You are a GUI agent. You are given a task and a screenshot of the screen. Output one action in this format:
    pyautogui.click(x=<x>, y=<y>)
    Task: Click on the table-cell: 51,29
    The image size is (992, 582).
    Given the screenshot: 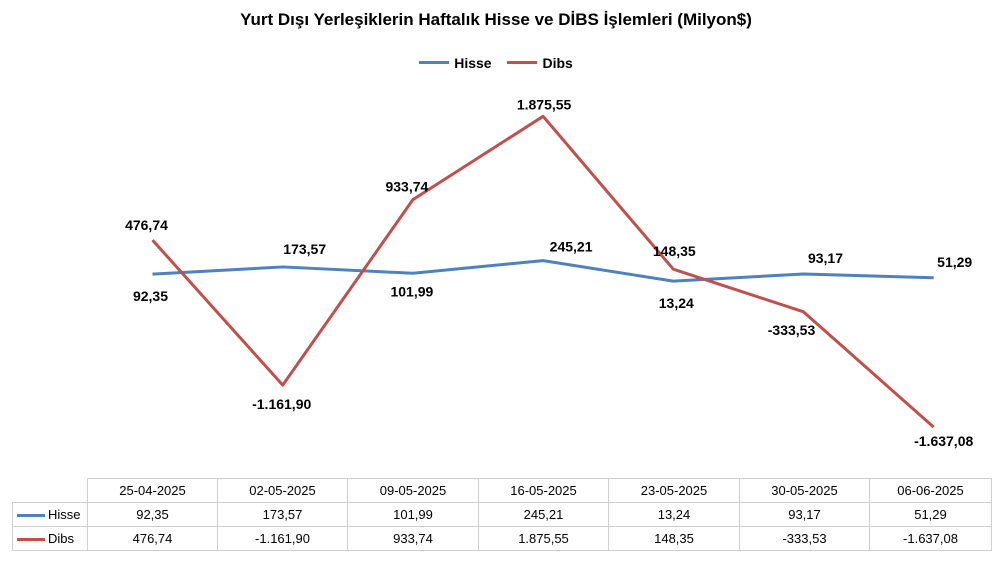 What is the action you would take?
    pyautogui.click(x=930, y=514)
    